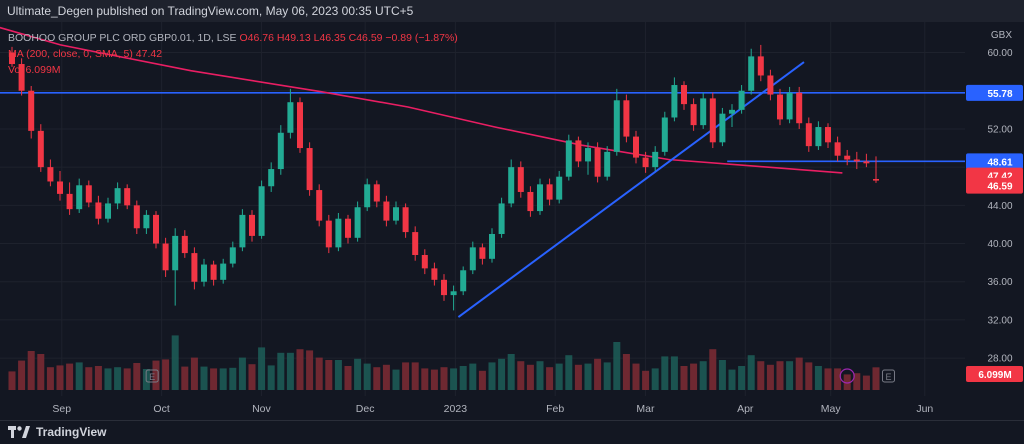 The height and width of the screenshot is (444, 1024). What do you see at coordinates (999, 282) in the screenshot?
I see `y-tick-label: 36.00` at bounding box center [999, 282].